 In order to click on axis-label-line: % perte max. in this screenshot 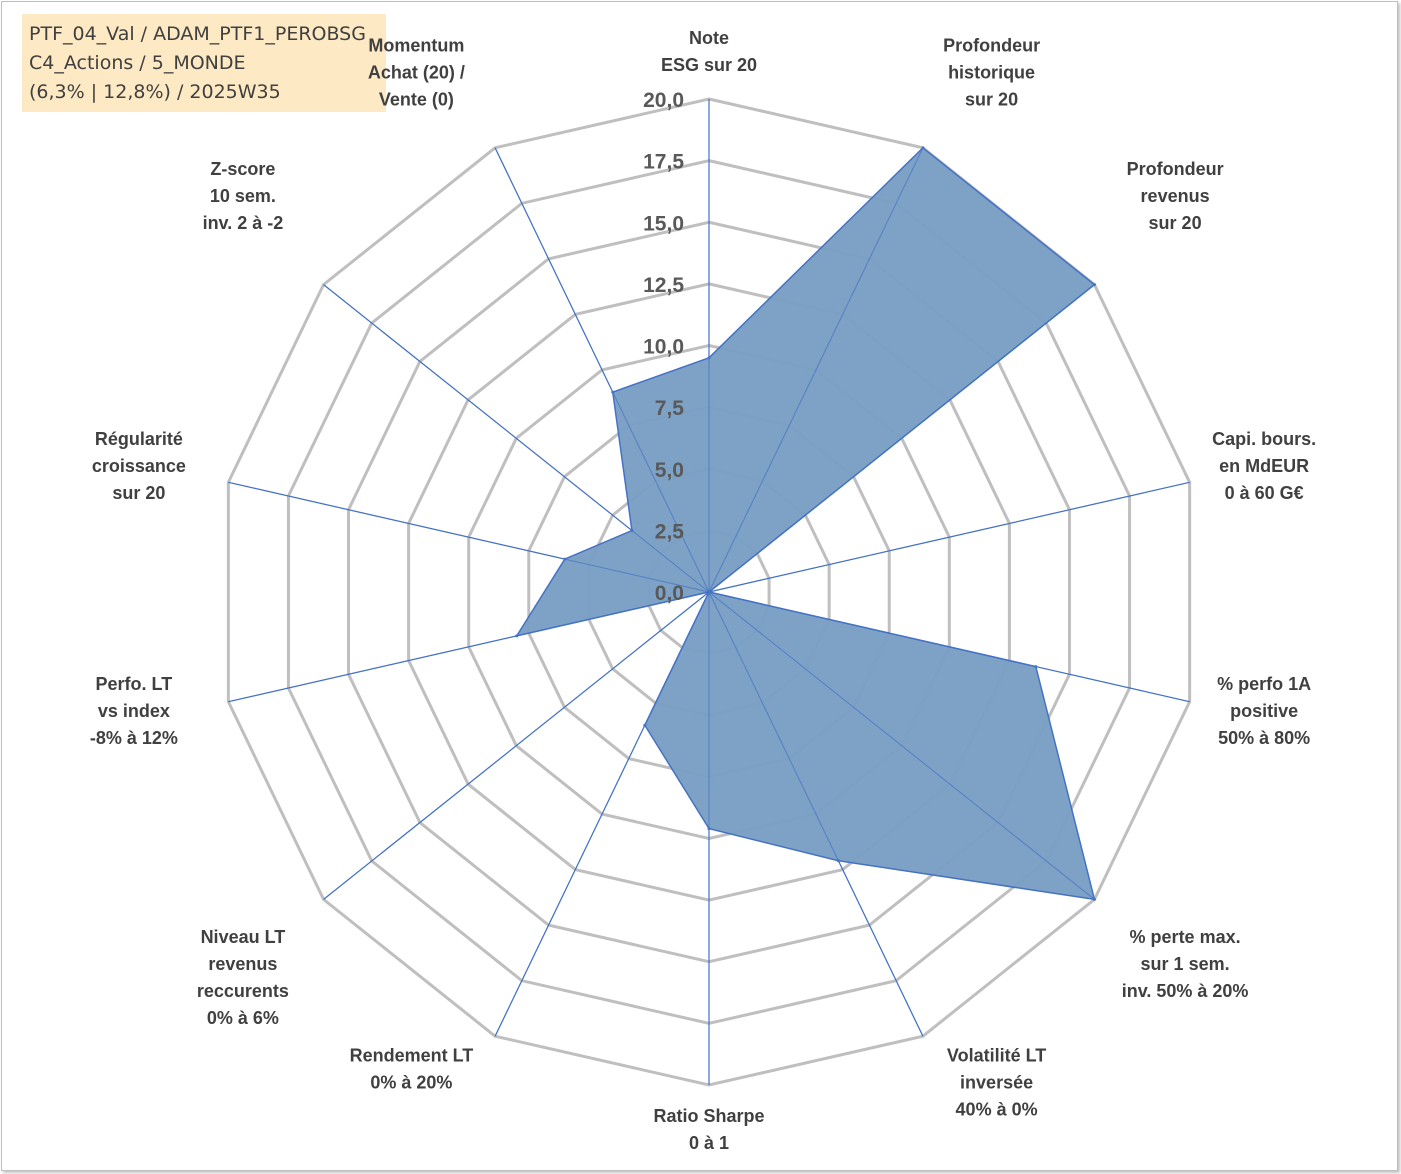, I will do `click(1185, 937)`.